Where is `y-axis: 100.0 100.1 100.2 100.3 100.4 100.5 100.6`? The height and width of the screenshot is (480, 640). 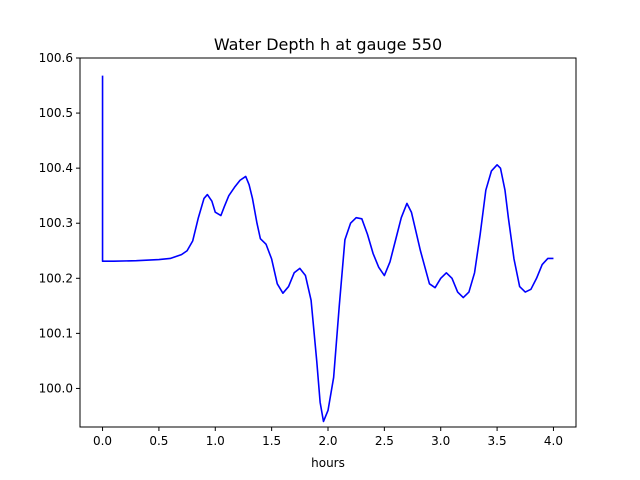
y-axis: 100.0 100.1 100.2 100.3 100.4 100.5 100.6 is located at coordinates (59, 223).